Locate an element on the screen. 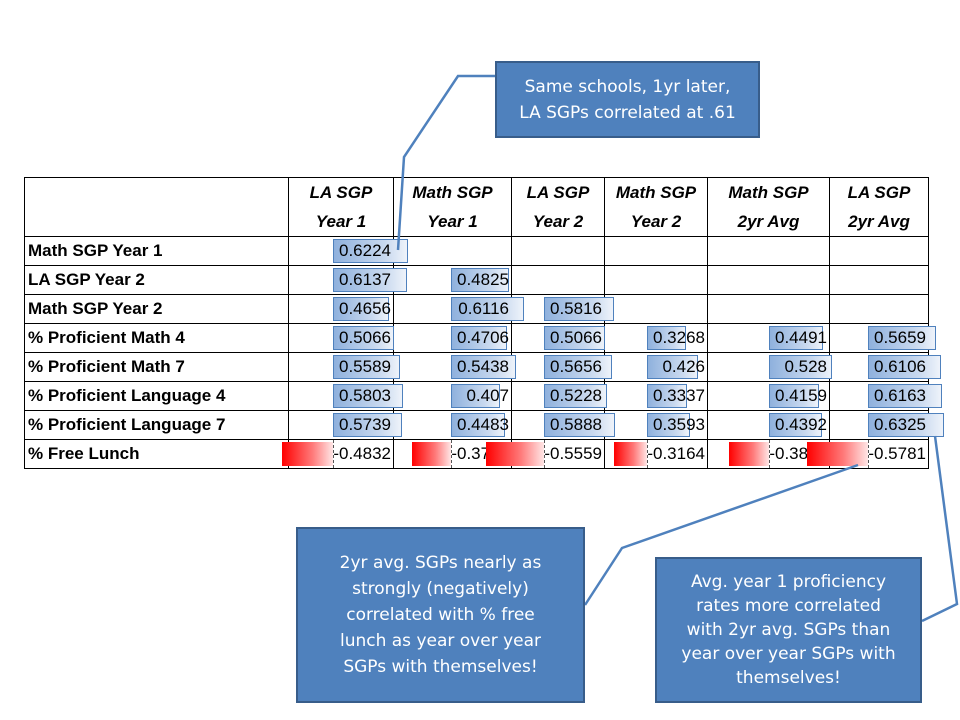  table-cell: 0.5438 is located at coordinates (454, 367).